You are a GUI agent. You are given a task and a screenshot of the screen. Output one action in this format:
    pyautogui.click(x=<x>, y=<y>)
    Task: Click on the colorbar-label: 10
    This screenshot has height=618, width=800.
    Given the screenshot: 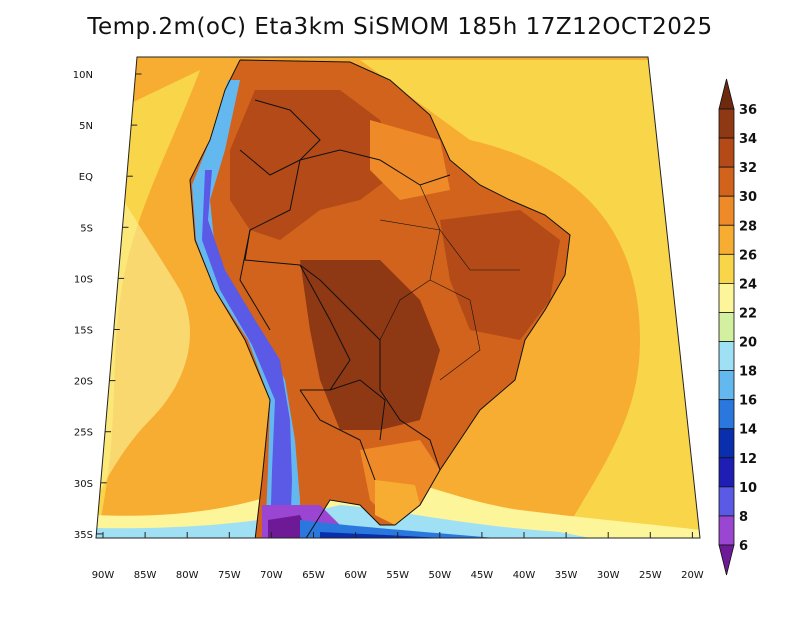 What is the action you would take?
    pyautogui.click(x=748, y=488)
    